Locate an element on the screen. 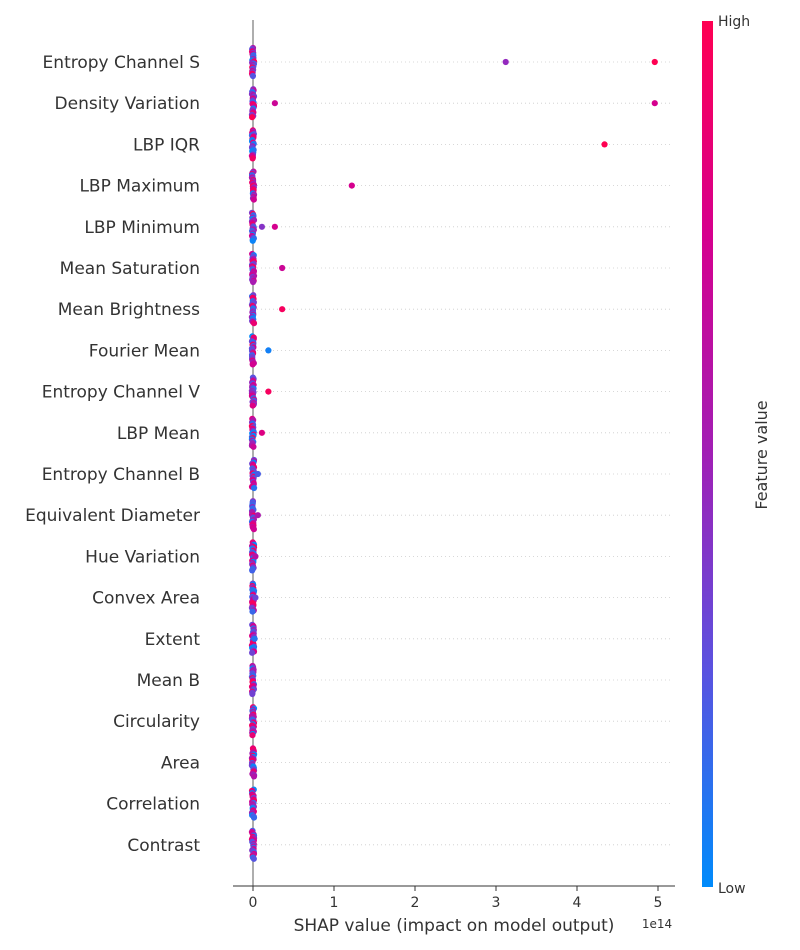 The width and height of the screenshot is (800, 950). x-tick-label: 3 is located at coordinates (496, 903).